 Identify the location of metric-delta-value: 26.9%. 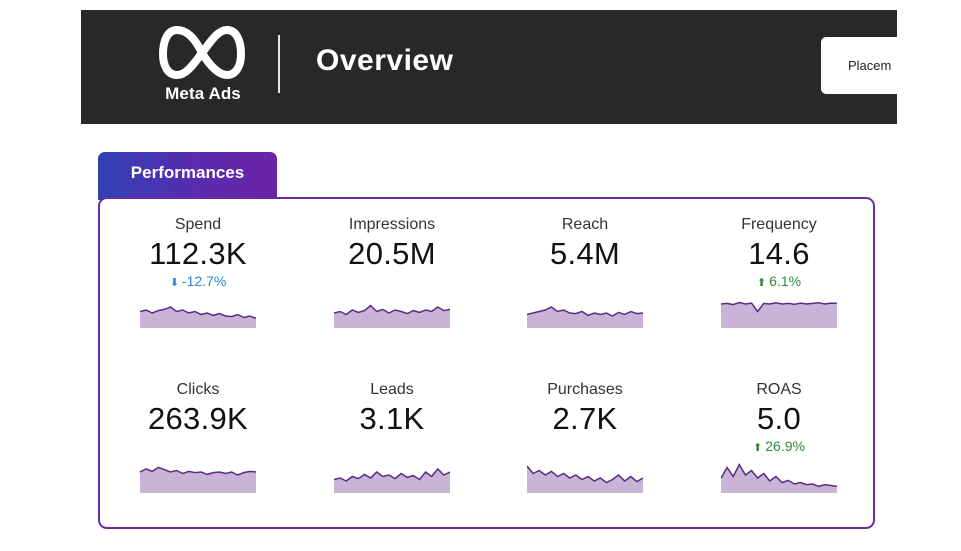
(785, 446).